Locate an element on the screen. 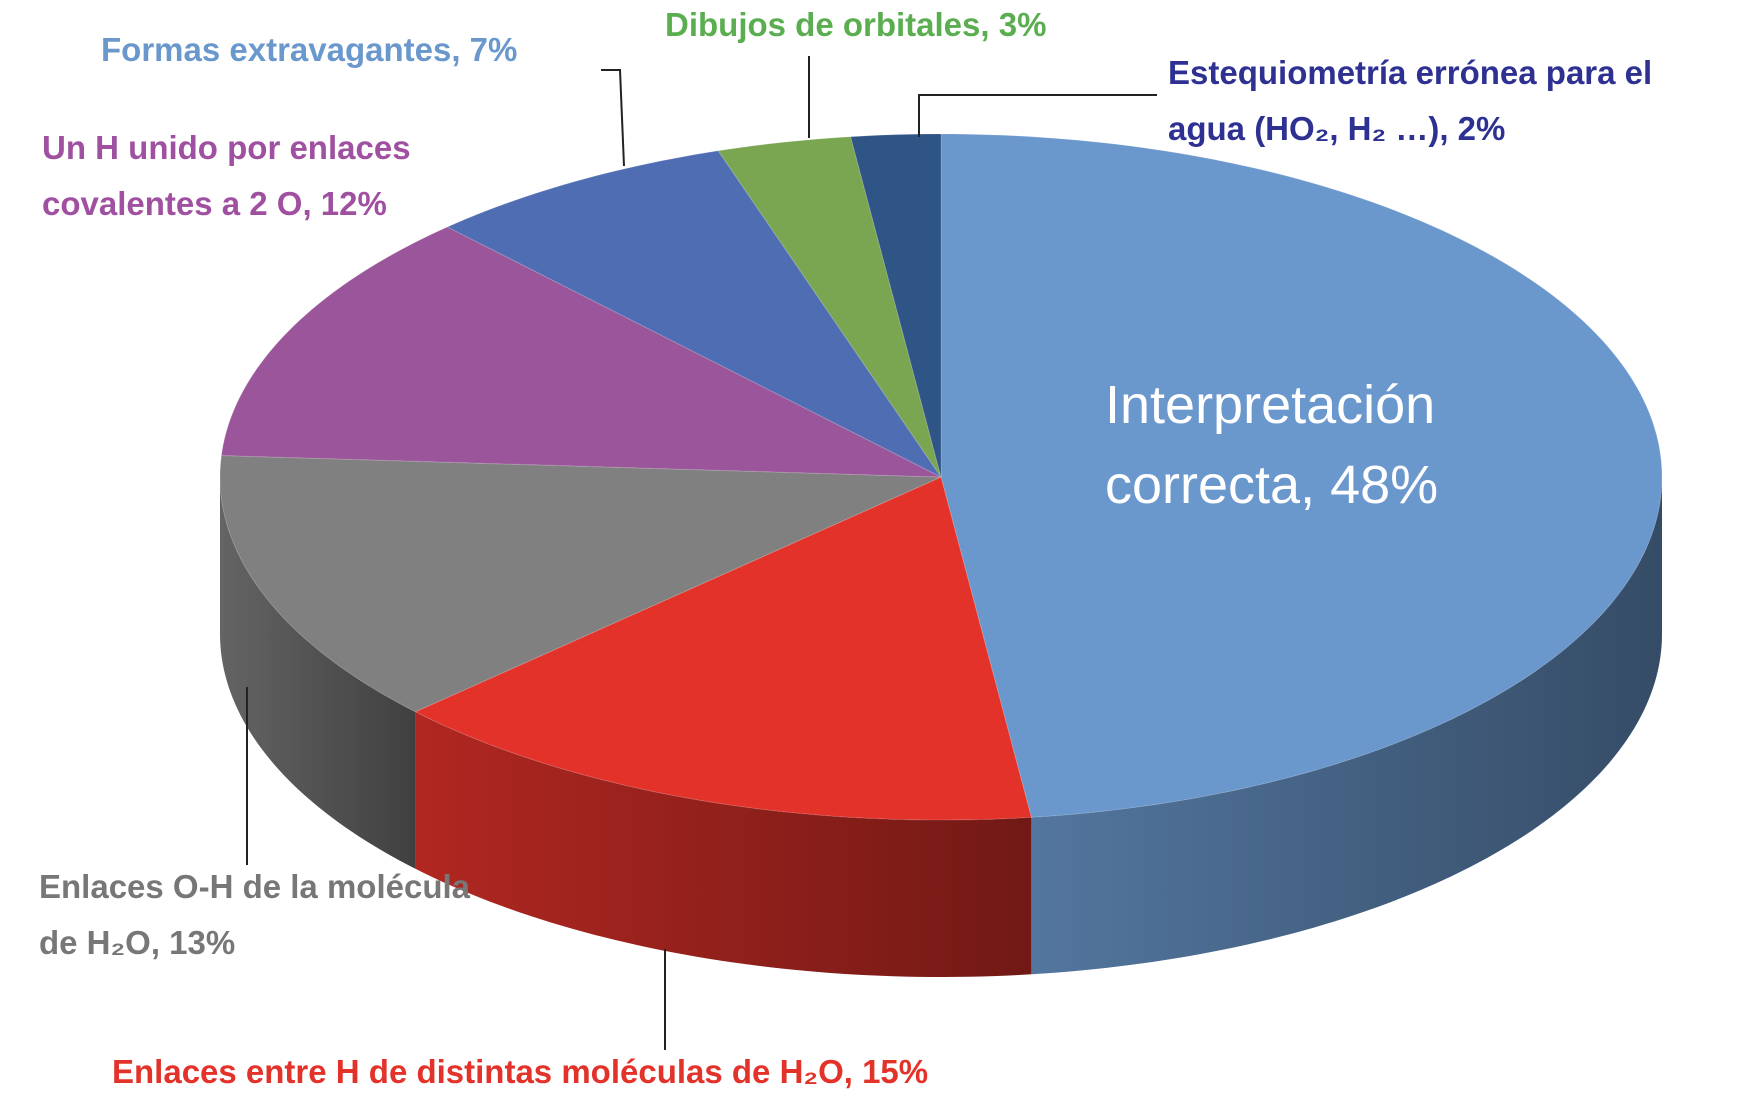  slice-label: Enlaces O-H de la molécula de H₂O, 13% is located at coordinates (254, 914).